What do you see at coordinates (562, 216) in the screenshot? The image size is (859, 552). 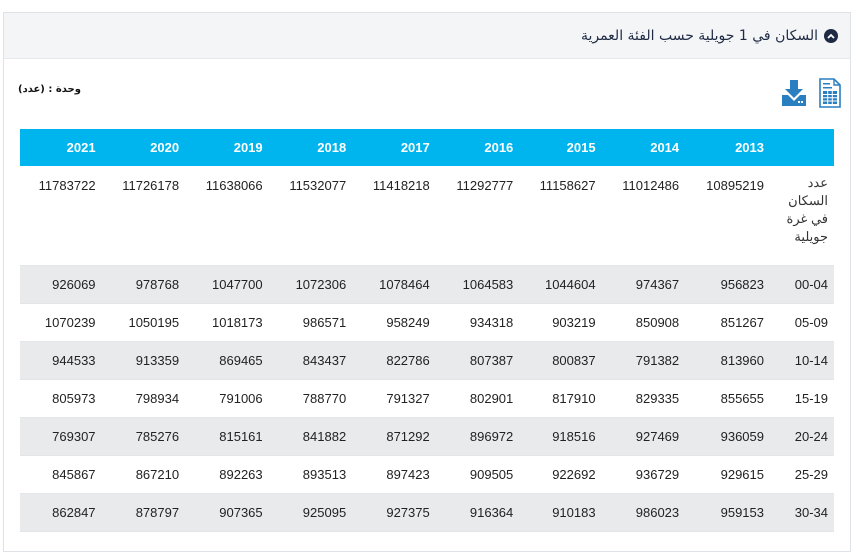 I see `table-cell: 11158627` at bounding box center [562, 216].